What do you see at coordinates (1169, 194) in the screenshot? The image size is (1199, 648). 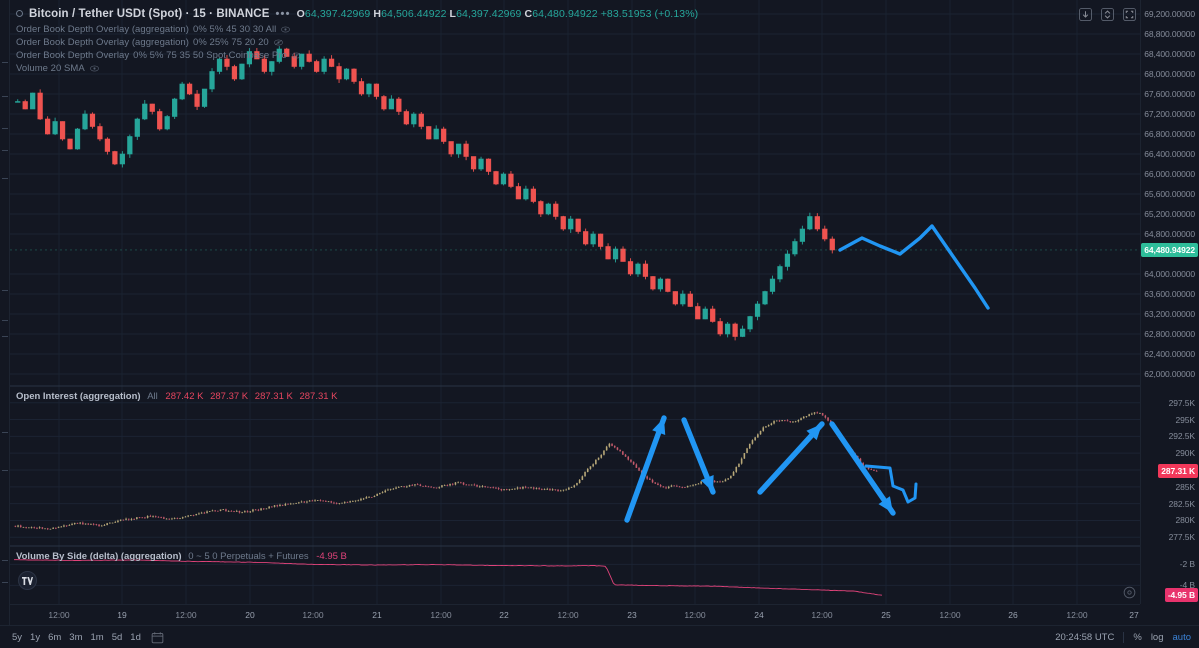 I see `price-axis-label: 65,600.00000` at bounding box center [1169, 194].